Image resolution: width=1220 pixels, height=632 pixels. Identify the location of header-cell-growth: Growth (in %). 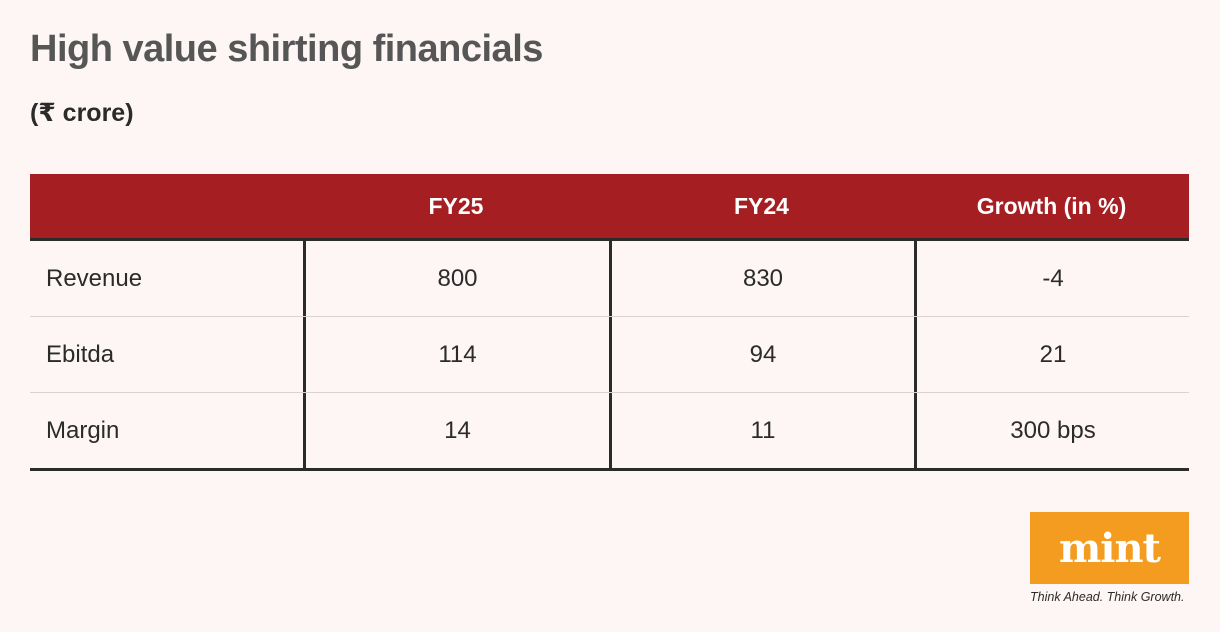
(1051, 205).